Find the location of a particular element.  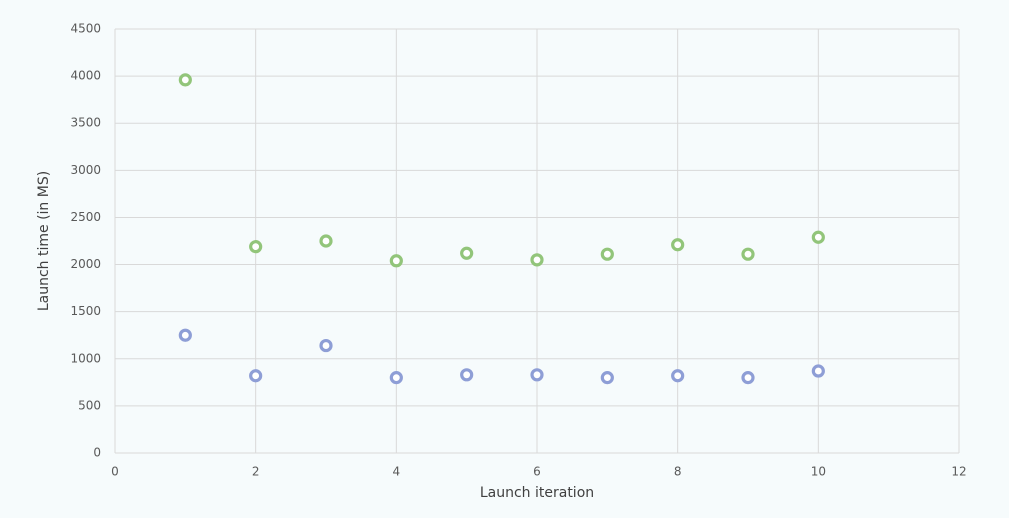

y-tick-label: 2500 is located at coordinates (85, 217).